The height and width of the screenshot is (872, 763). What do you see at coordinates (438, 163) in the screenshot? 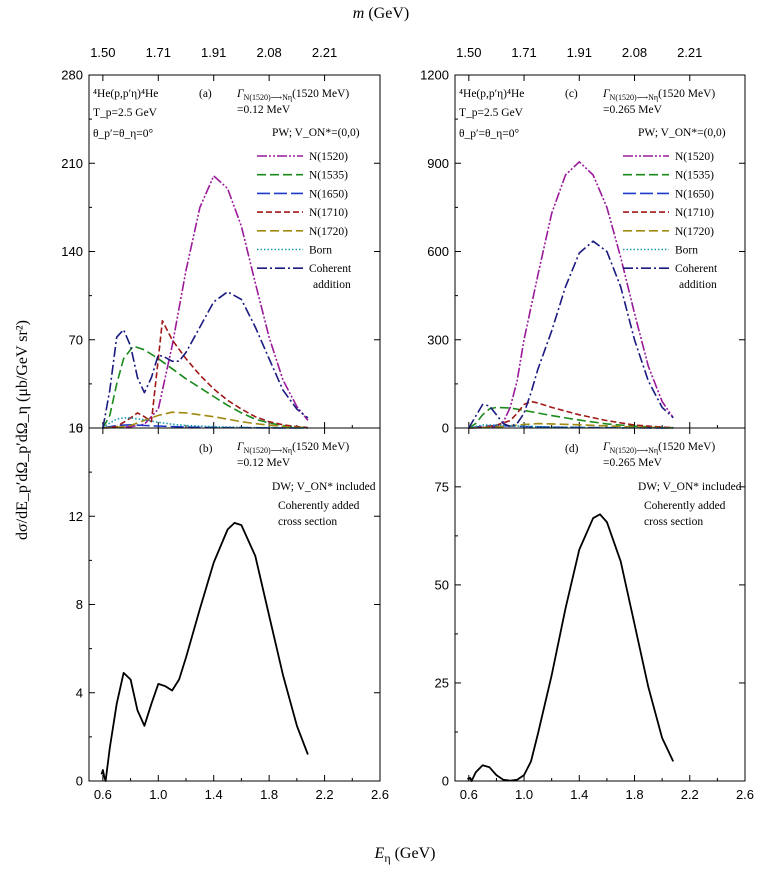
I see `y-tick-label: 900` at bounding box center [438, 163].